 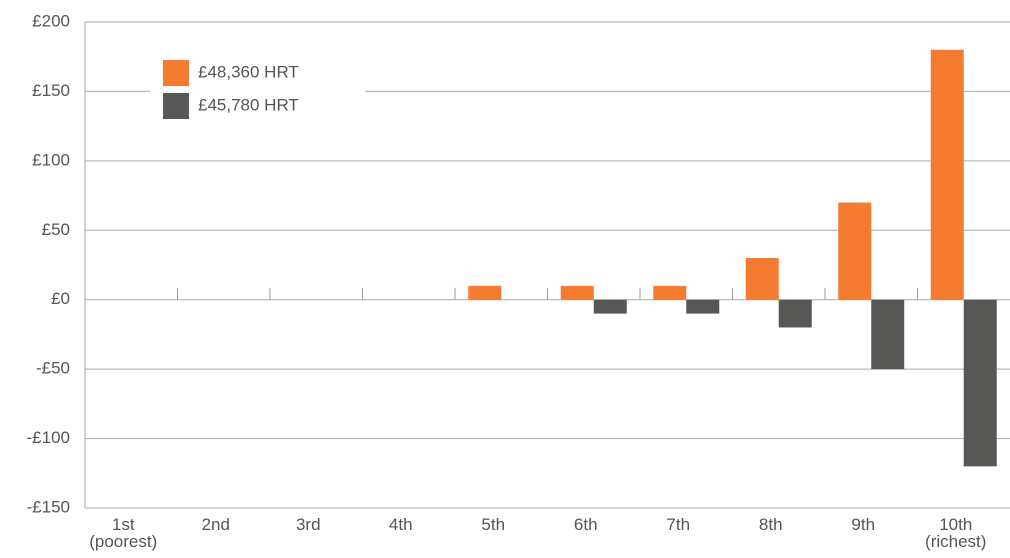 What do you see at coordinates (956, 533) in the screenshot?
I see `x-tick-label: 10th (richest)` at bounding box center [956, 533].